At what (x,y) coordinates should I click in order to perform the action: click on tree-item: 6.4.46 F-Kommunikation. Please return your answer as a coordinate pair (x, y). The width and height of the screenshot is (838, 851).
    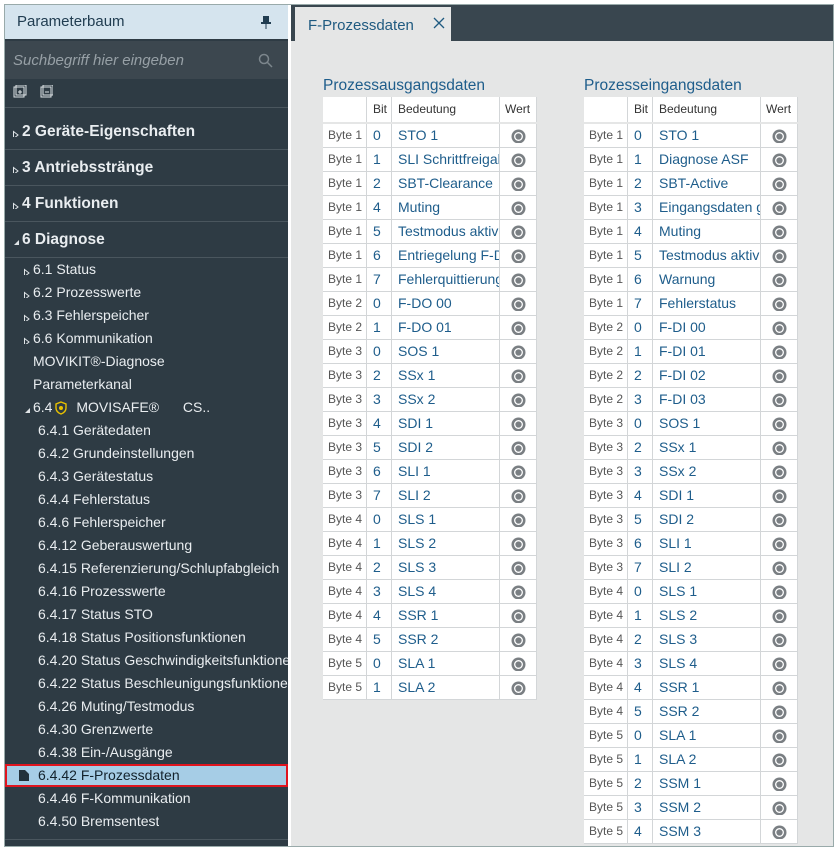
    Looking at the image, I should click on (146, 798).